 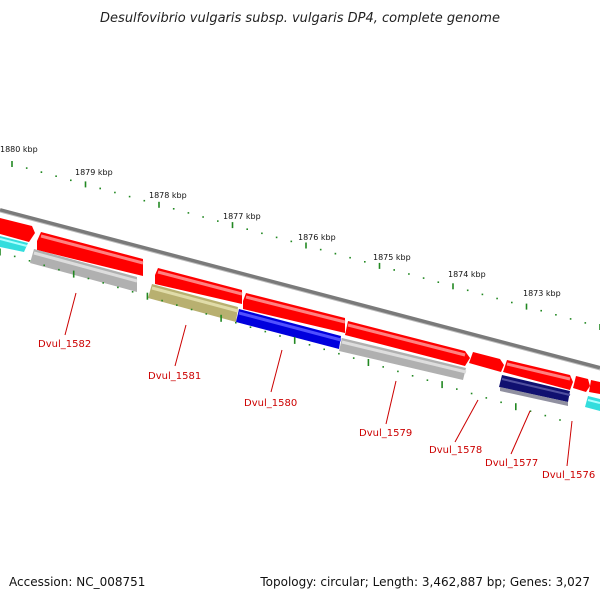 What do you see at coordinates (77, 582) in the screenshot?
I see `accession-text: Accession: NC_008751` at bounding box center [77, 582].